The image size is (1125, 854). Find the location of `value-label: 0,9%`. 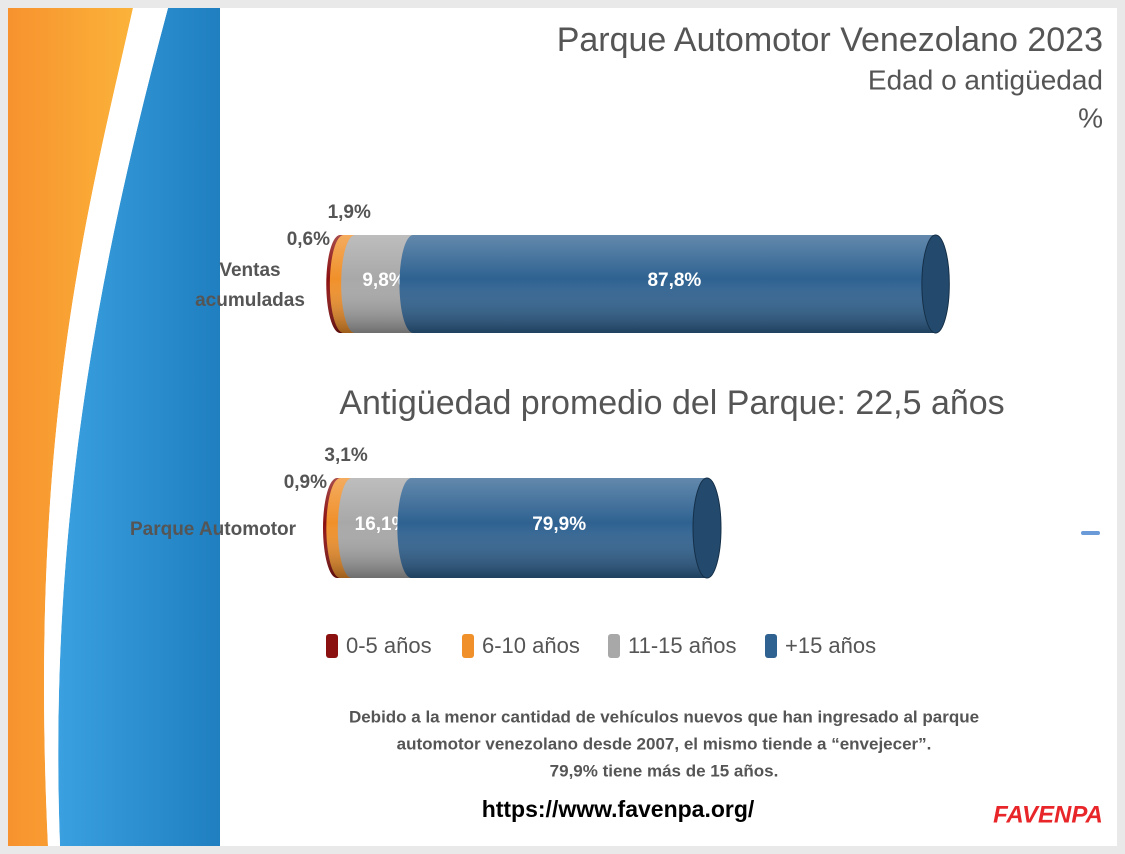

value-label: 0,9% is located at coordinates (305, 482).